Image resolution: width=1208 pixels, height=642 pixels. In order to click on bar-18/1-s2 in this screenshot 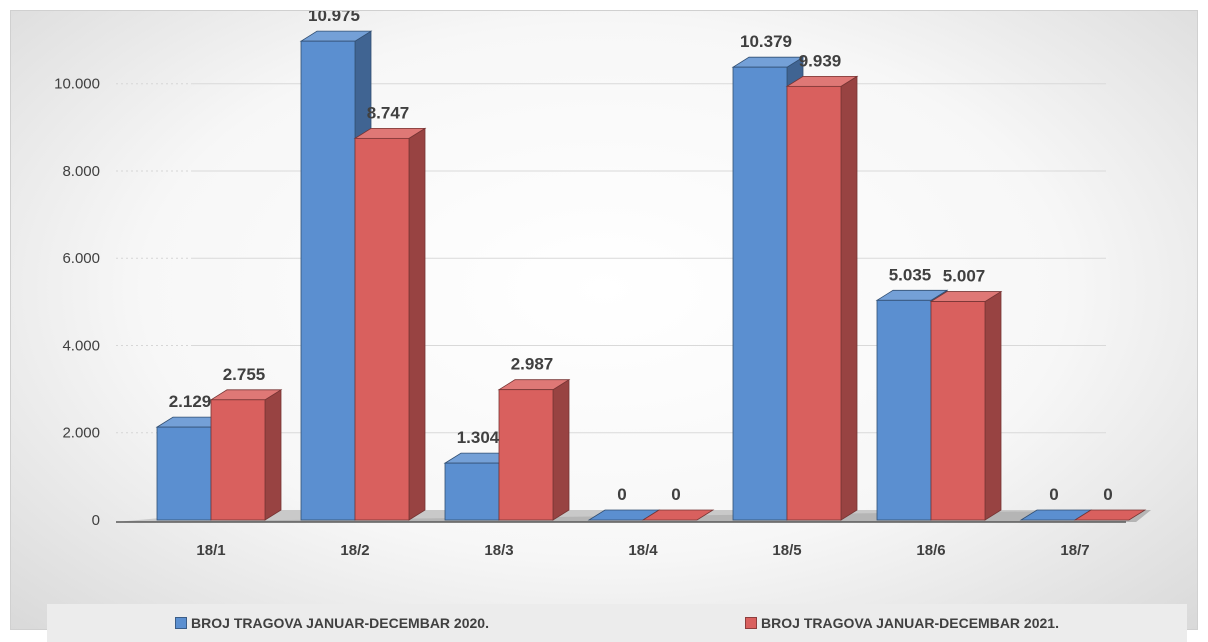, I will do `click(238, 460)`.